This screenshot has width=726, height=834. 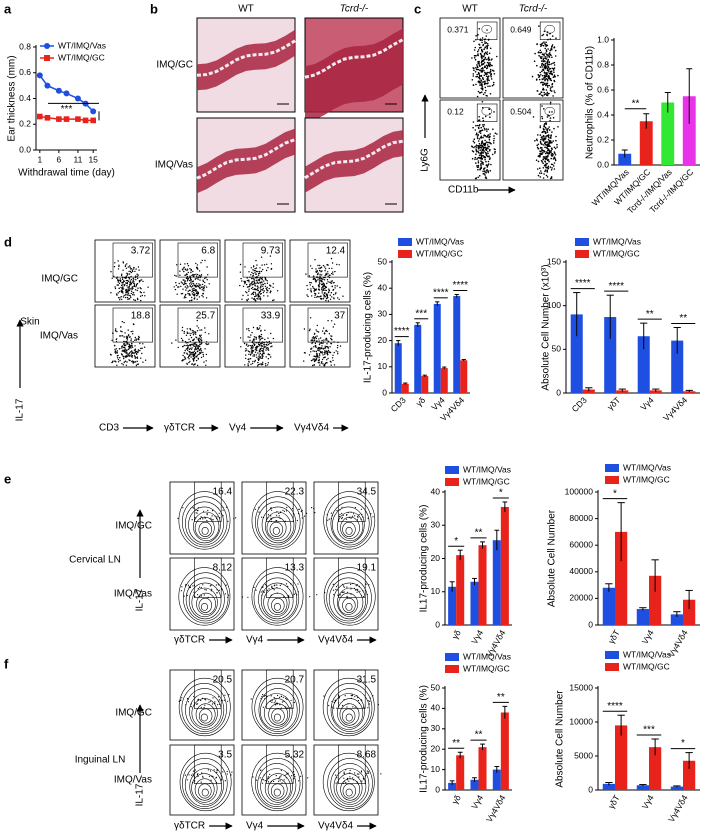 What do you see at coordinates (66, 173) in the screenshot?
I see `x-axis-label: Withdrawal time (day)` at bounding box center [66, 173].